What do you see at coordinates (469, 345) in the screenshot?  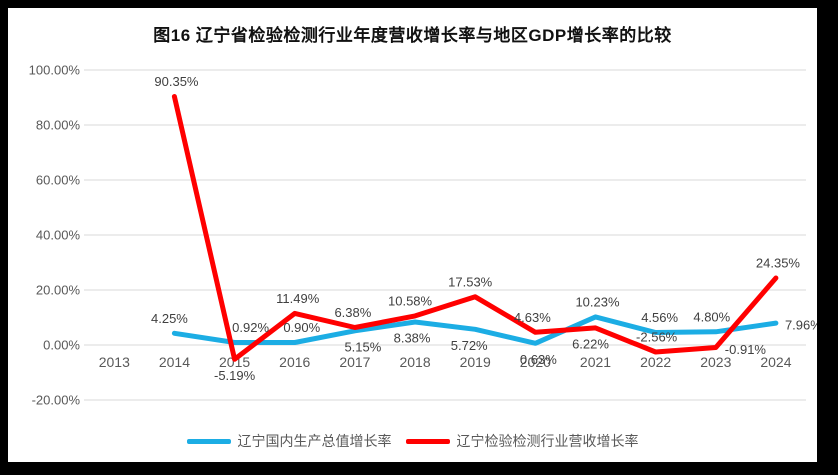 I see `data-label: 5.72%` at bounding box center [469, 345].